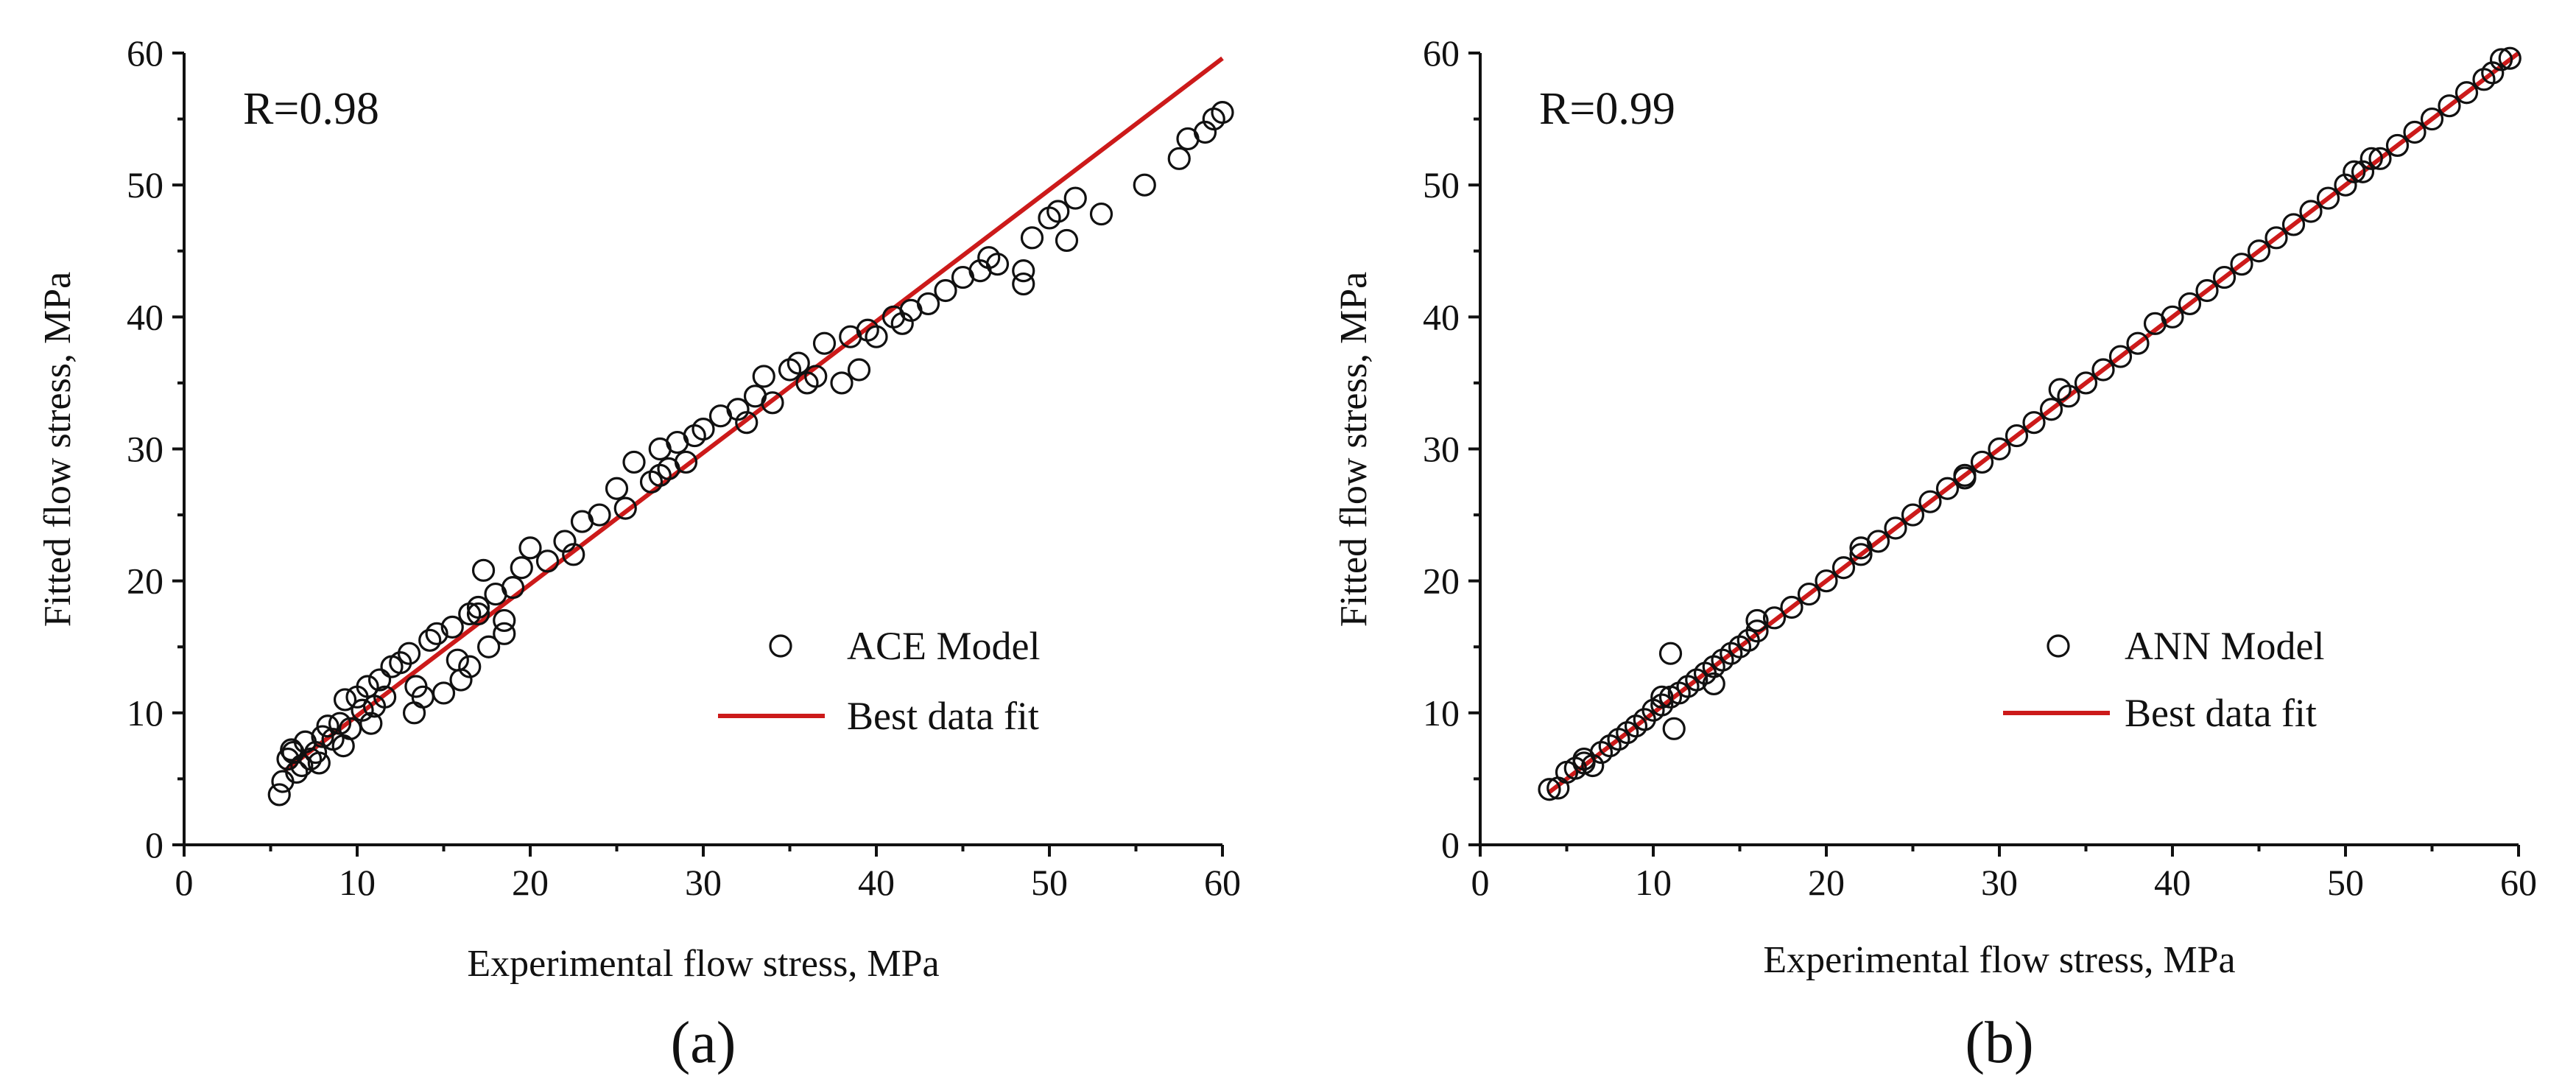 Image resolution: width=2576 pixels, height=1082 pixels. Describe the element at coordinates (780, 646) in the screenshot. I see `legend-marker-a` at that location.